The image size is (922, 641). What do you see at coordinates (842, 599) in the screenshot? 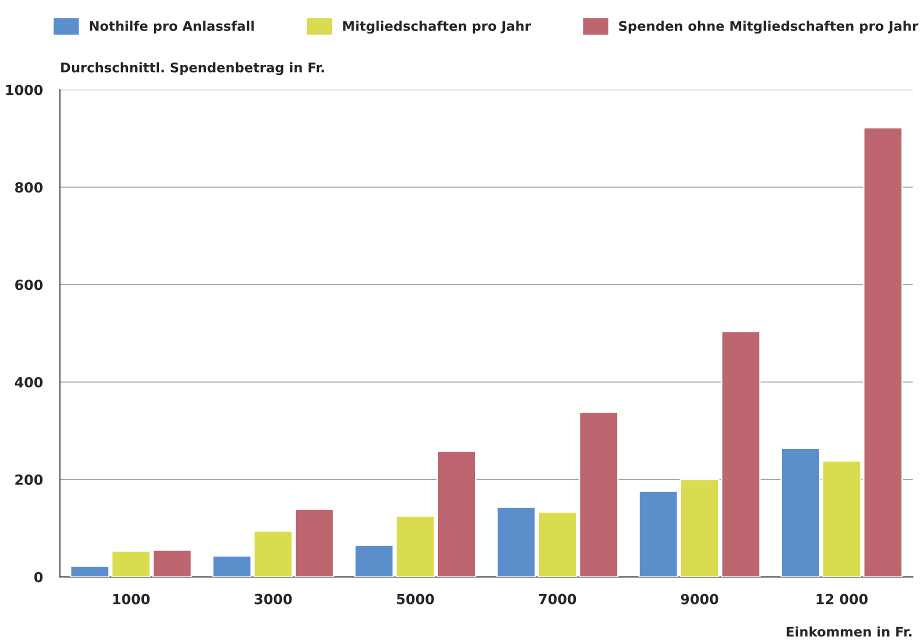
I see `x-tick-label: 12 000` at bounding box center [842, 599].